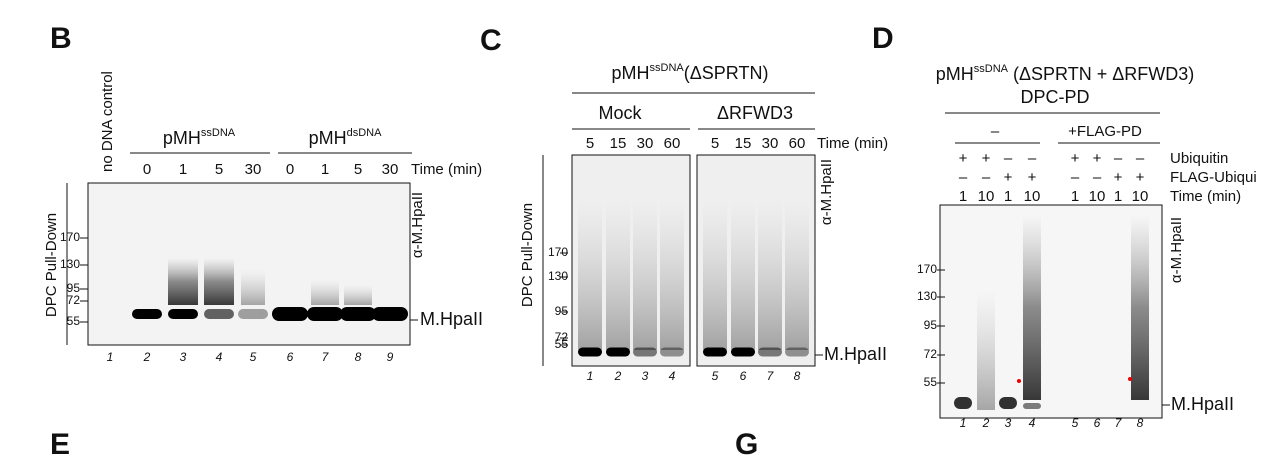 The height and width of the screenshot is (461, 1270). What do you see at coordinates (107, 121) in the screenshot?
I see `control-label: no DNA control` at bounding box center [107, 121].